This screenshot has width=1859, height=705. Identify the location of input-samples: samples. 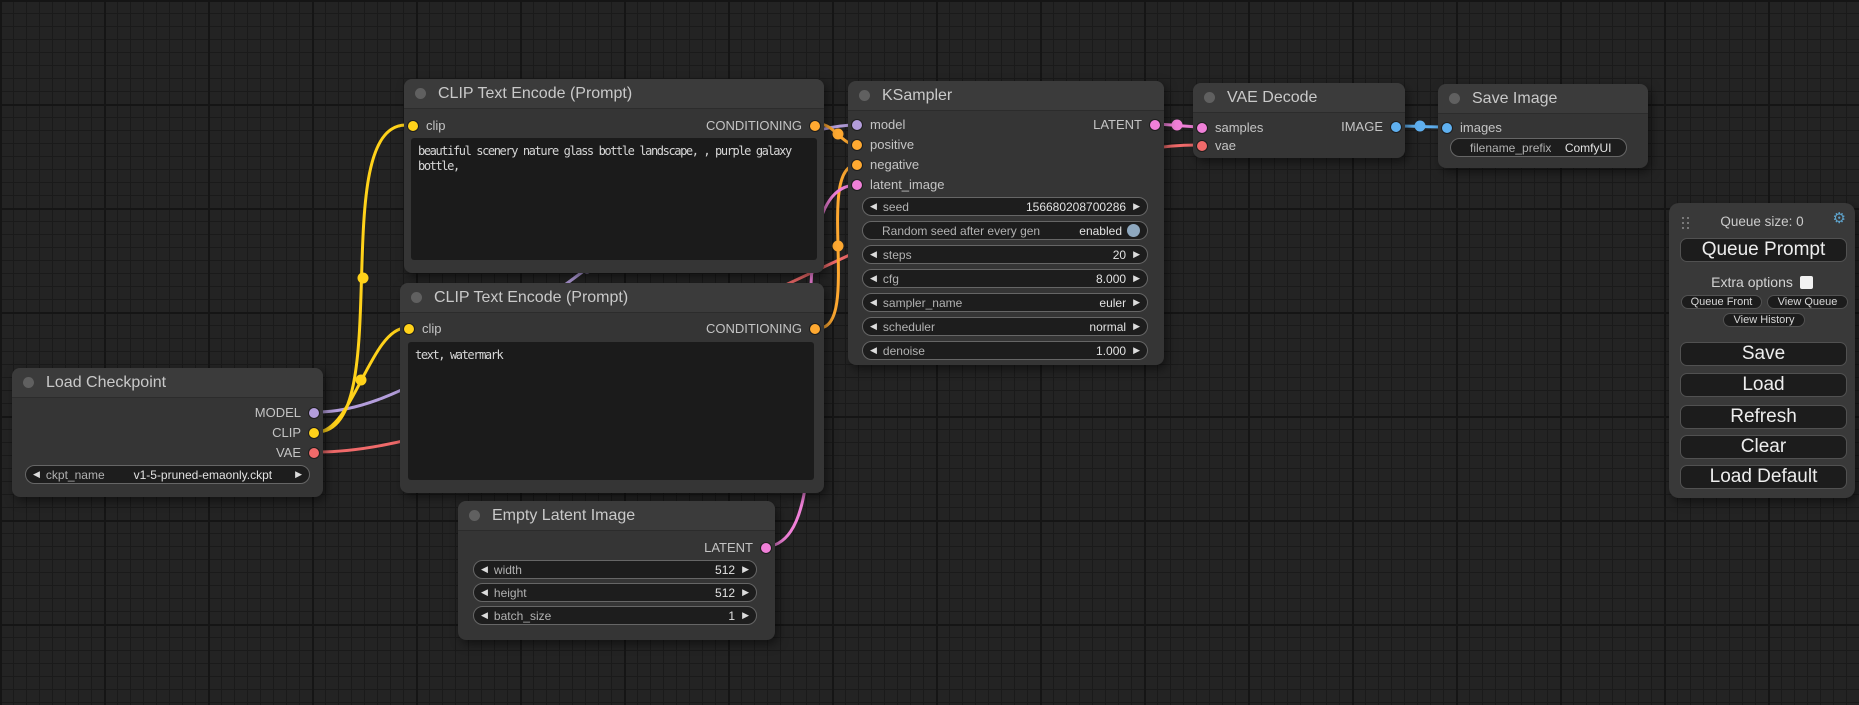
(1228, 127).